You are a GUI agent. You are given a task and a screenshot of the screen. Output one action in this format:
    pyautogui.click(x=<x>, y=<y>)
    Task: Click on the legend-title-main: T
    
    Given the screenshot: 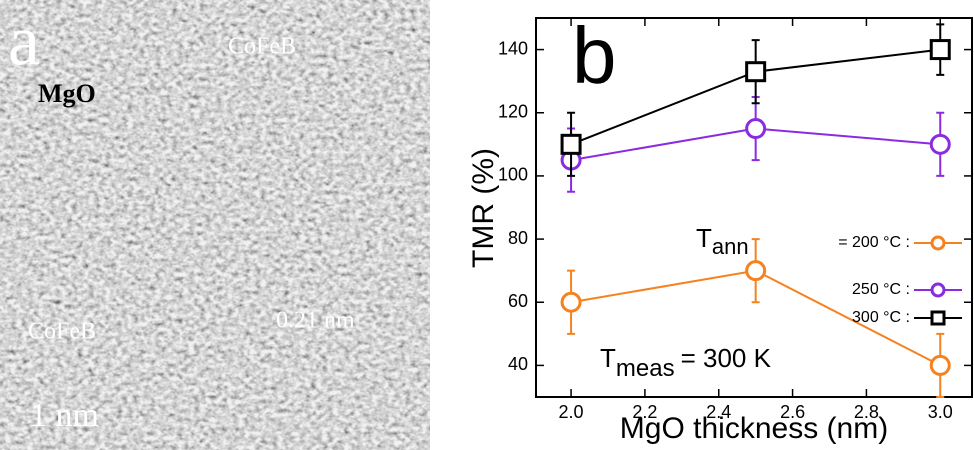 What is the action you would take?
    pyautogui.click(x=704, y=238)
    